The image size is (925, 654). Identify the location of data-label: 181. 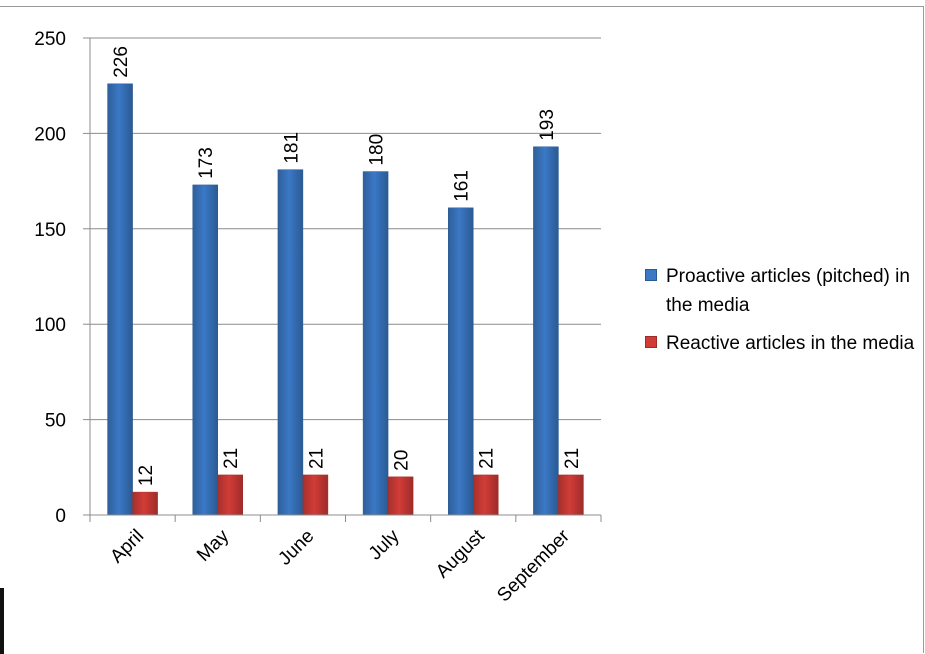
(291, 148).